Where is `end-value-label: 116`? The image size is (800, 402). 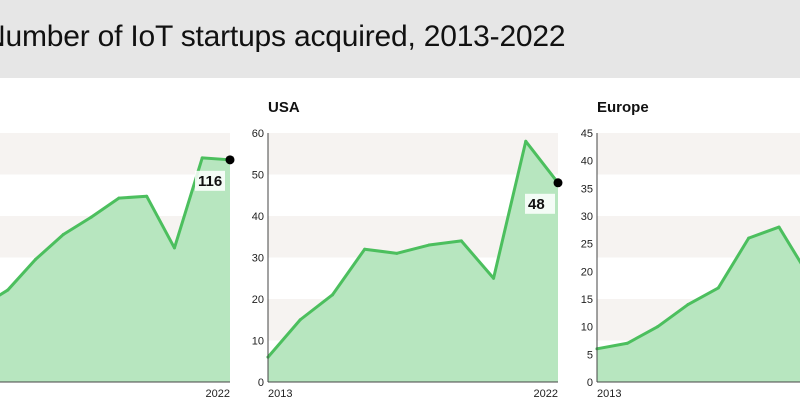
end-value-label: 116 is located at coordinates (210, 181).